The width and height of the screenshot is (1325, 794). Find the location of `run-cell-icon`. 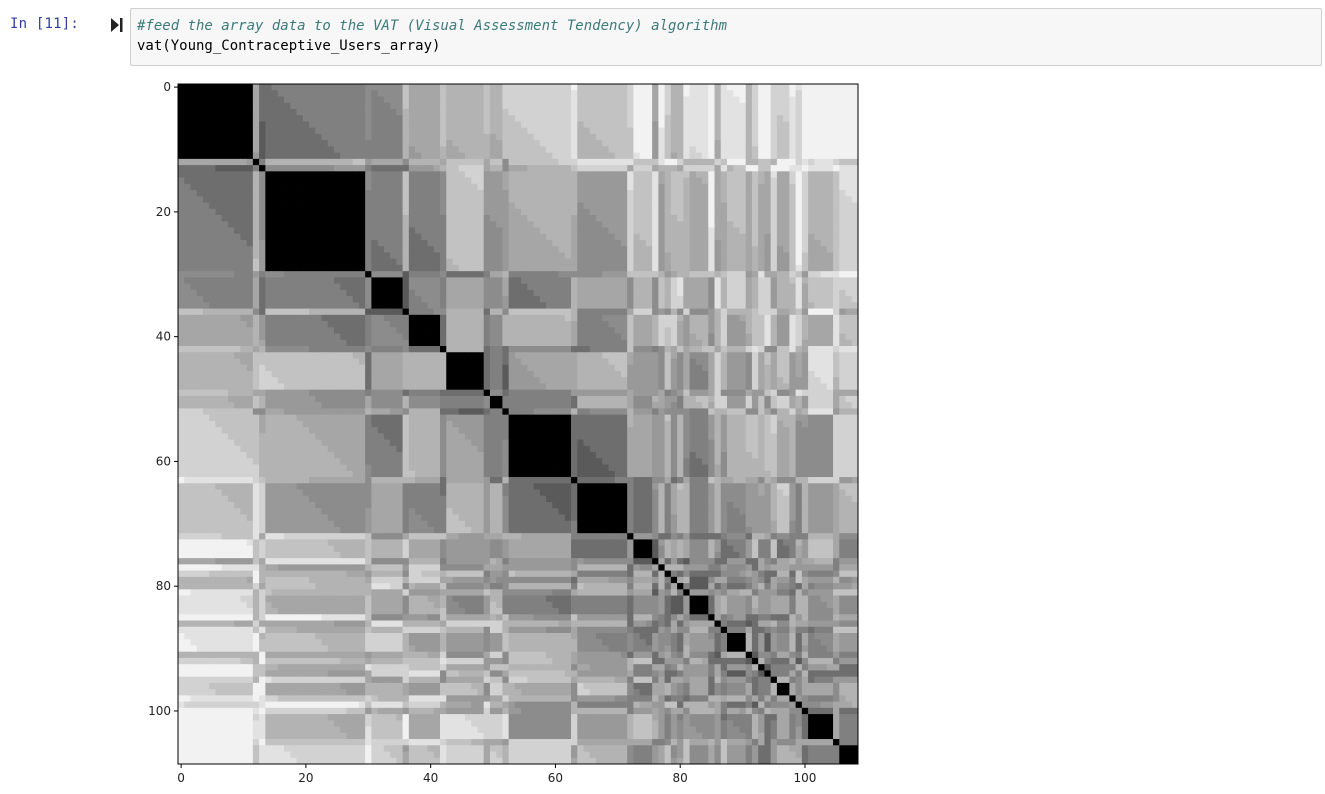

run-cell-icon is located at coordinates (117, 25).